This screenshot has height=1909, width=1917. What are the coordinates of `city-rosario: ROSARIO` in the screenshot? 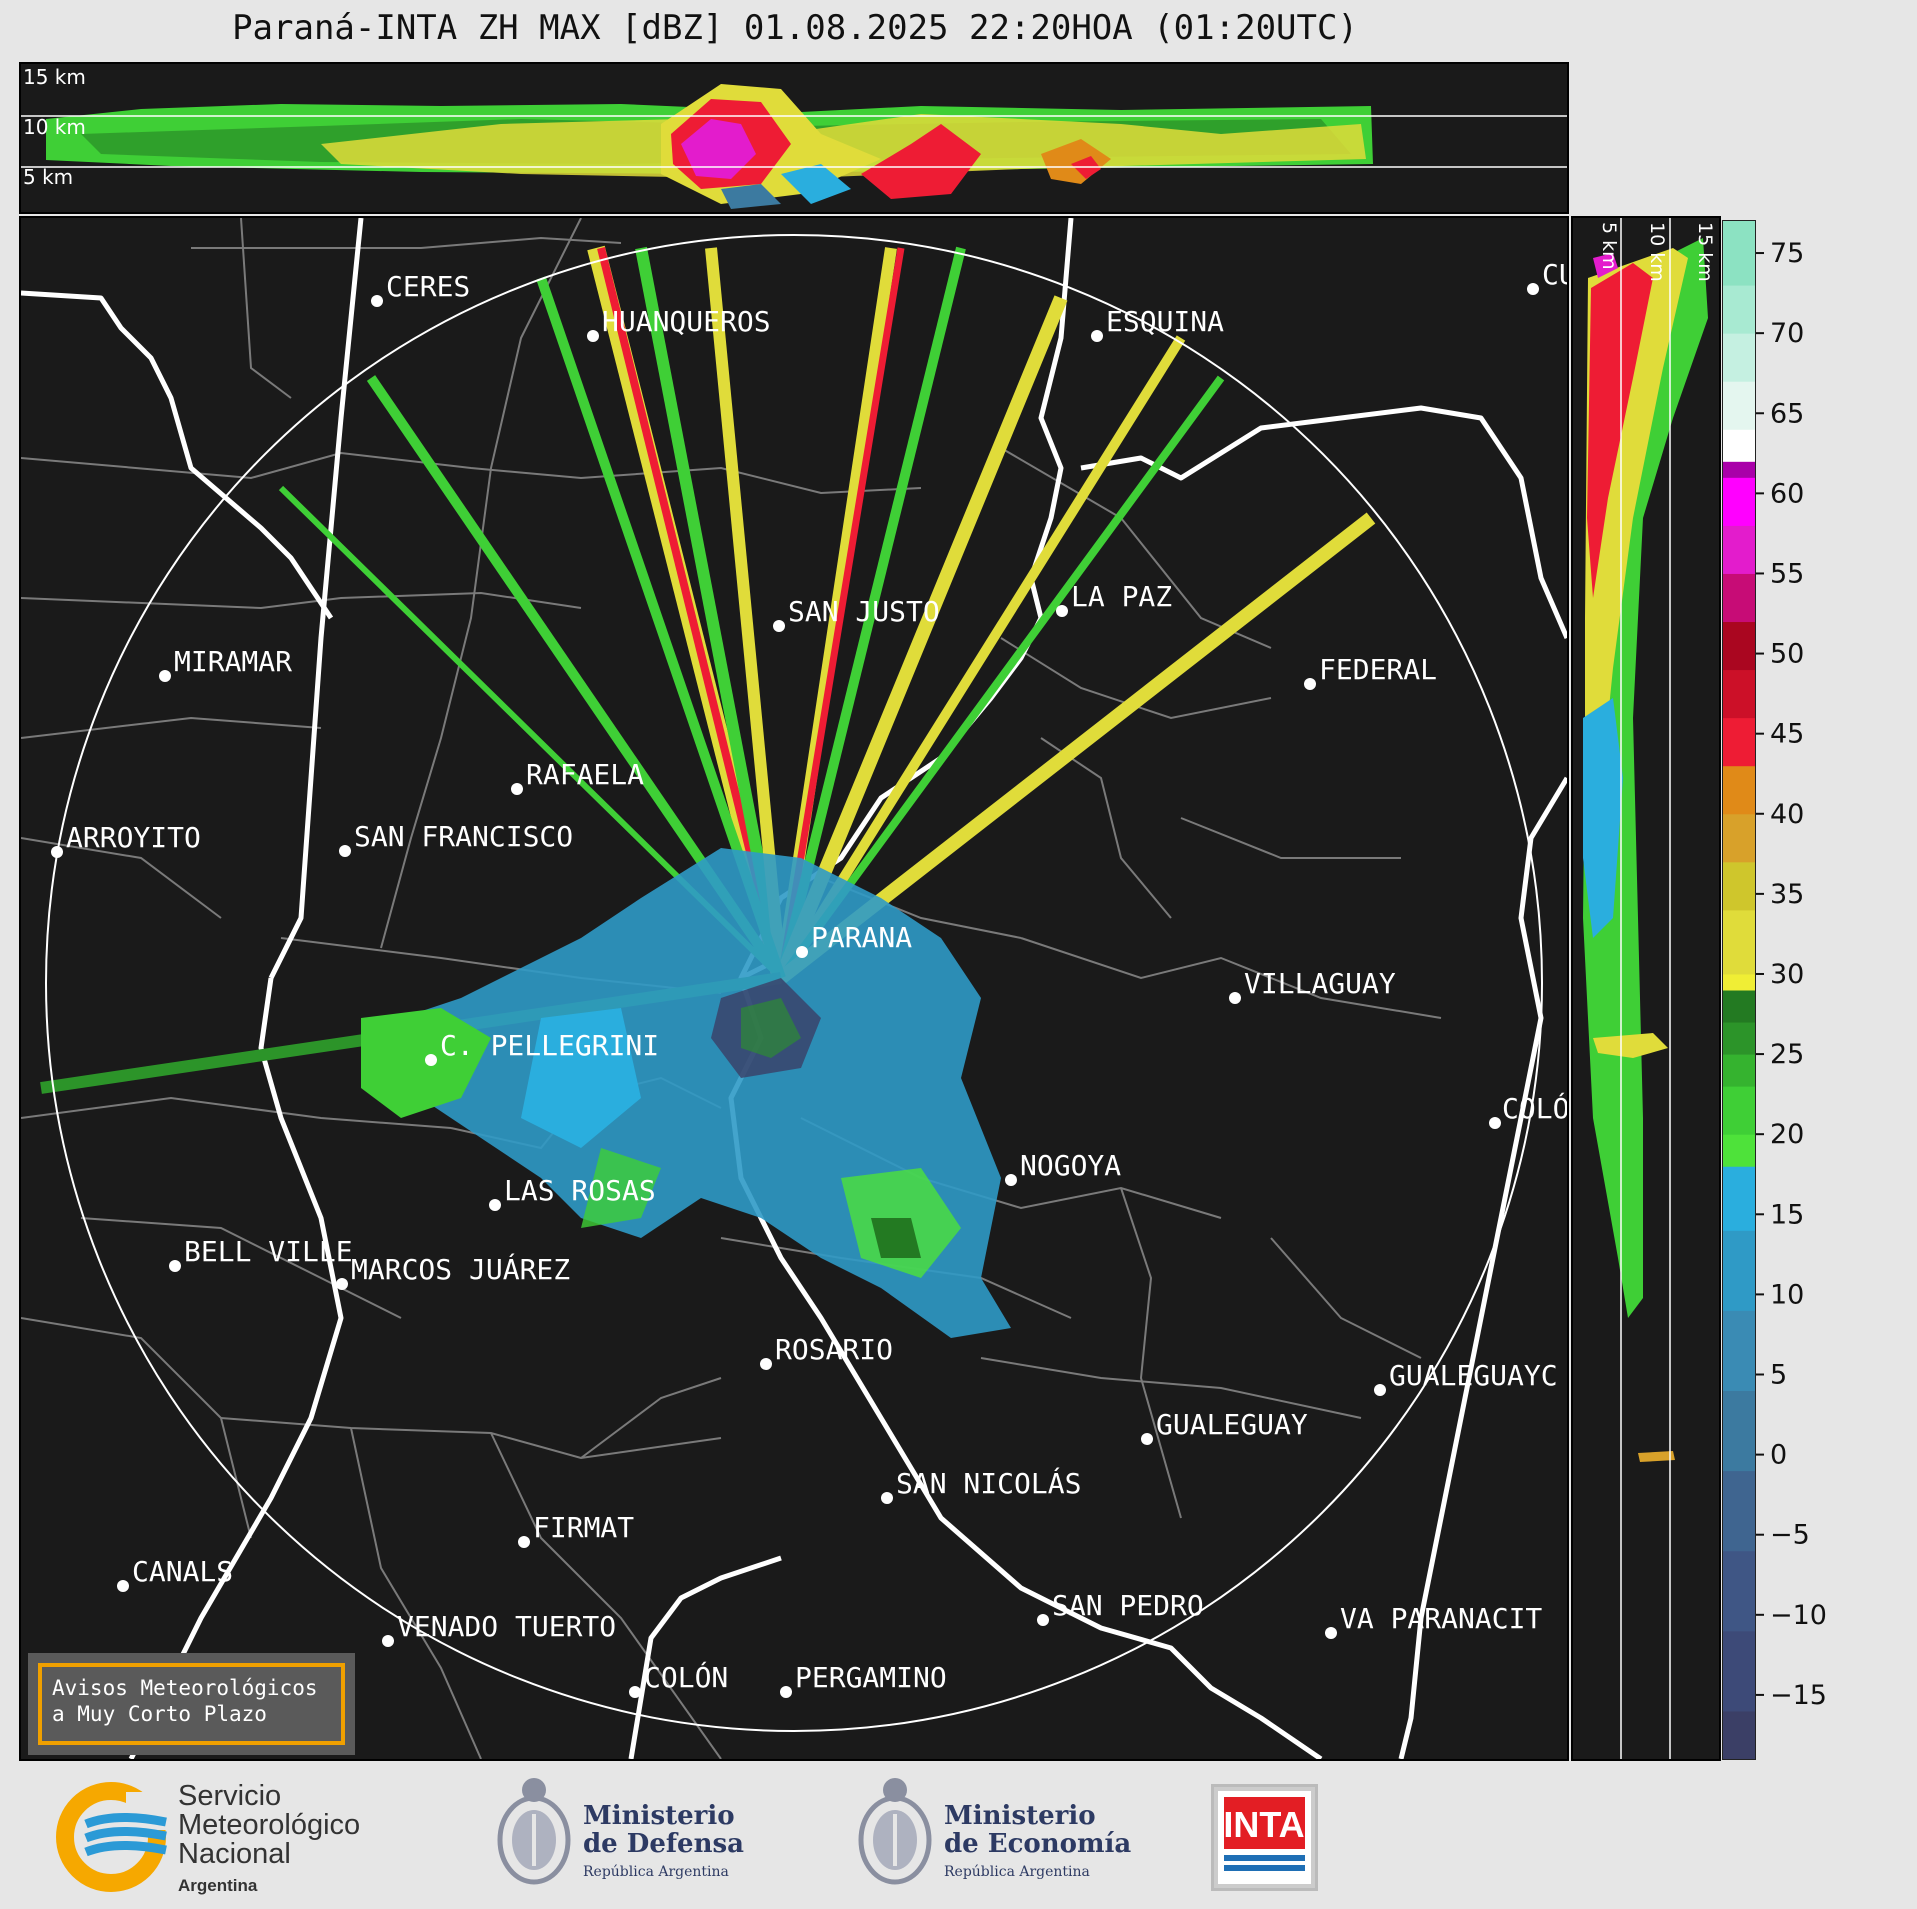 It's located at (834, 1349).